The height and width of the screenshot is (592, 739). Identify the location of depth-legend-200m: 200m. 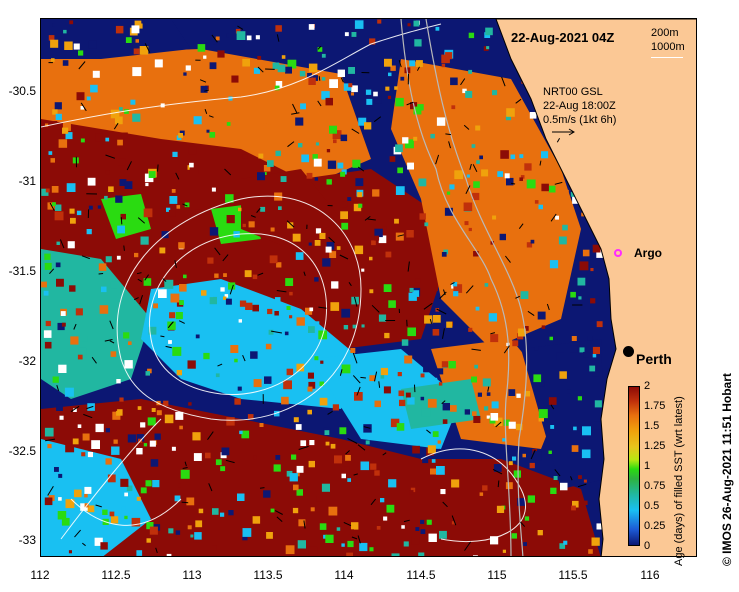
(665, 33).